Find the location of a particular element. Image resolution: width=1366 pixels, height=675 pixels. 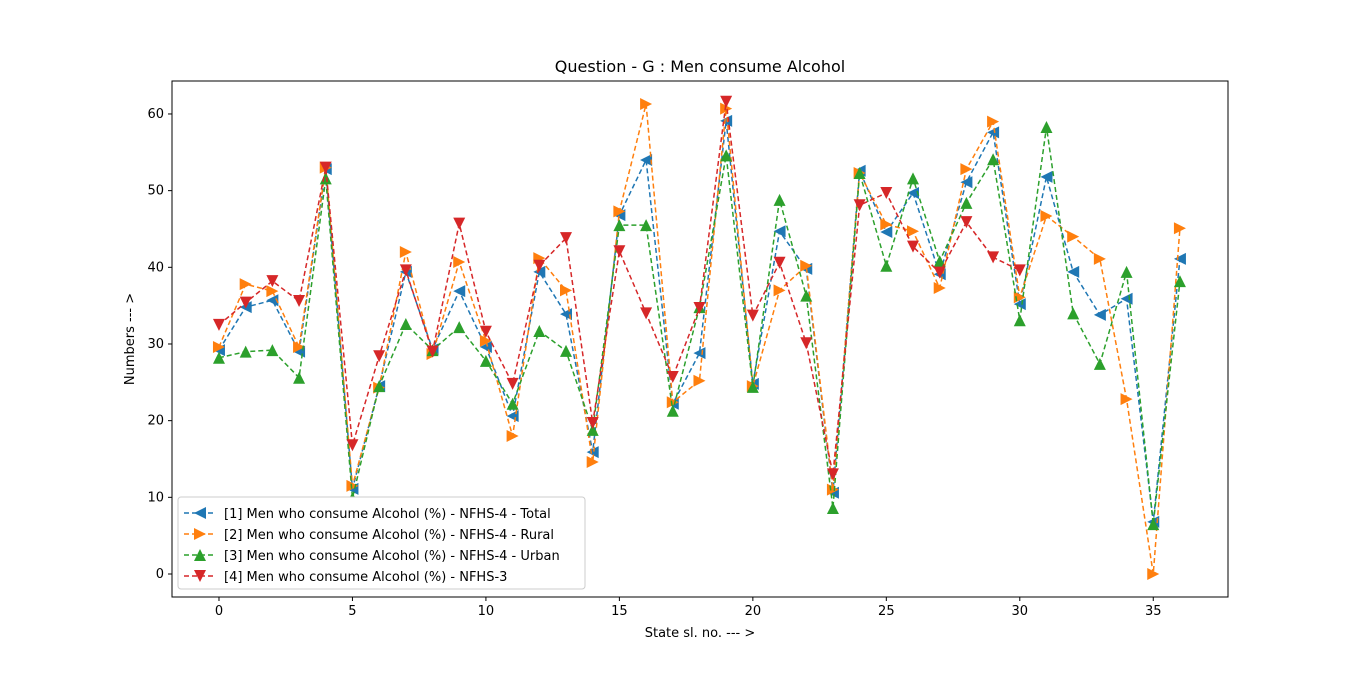

legend-box is located at coordinates (381, 543).